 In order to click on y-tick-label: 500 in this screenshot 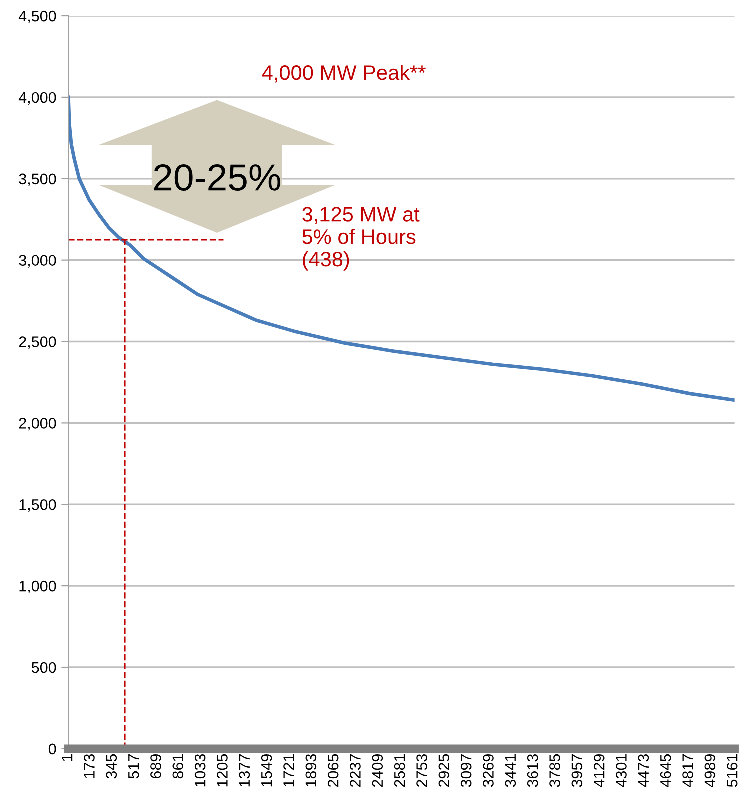, I will do `click(44, 668)`.